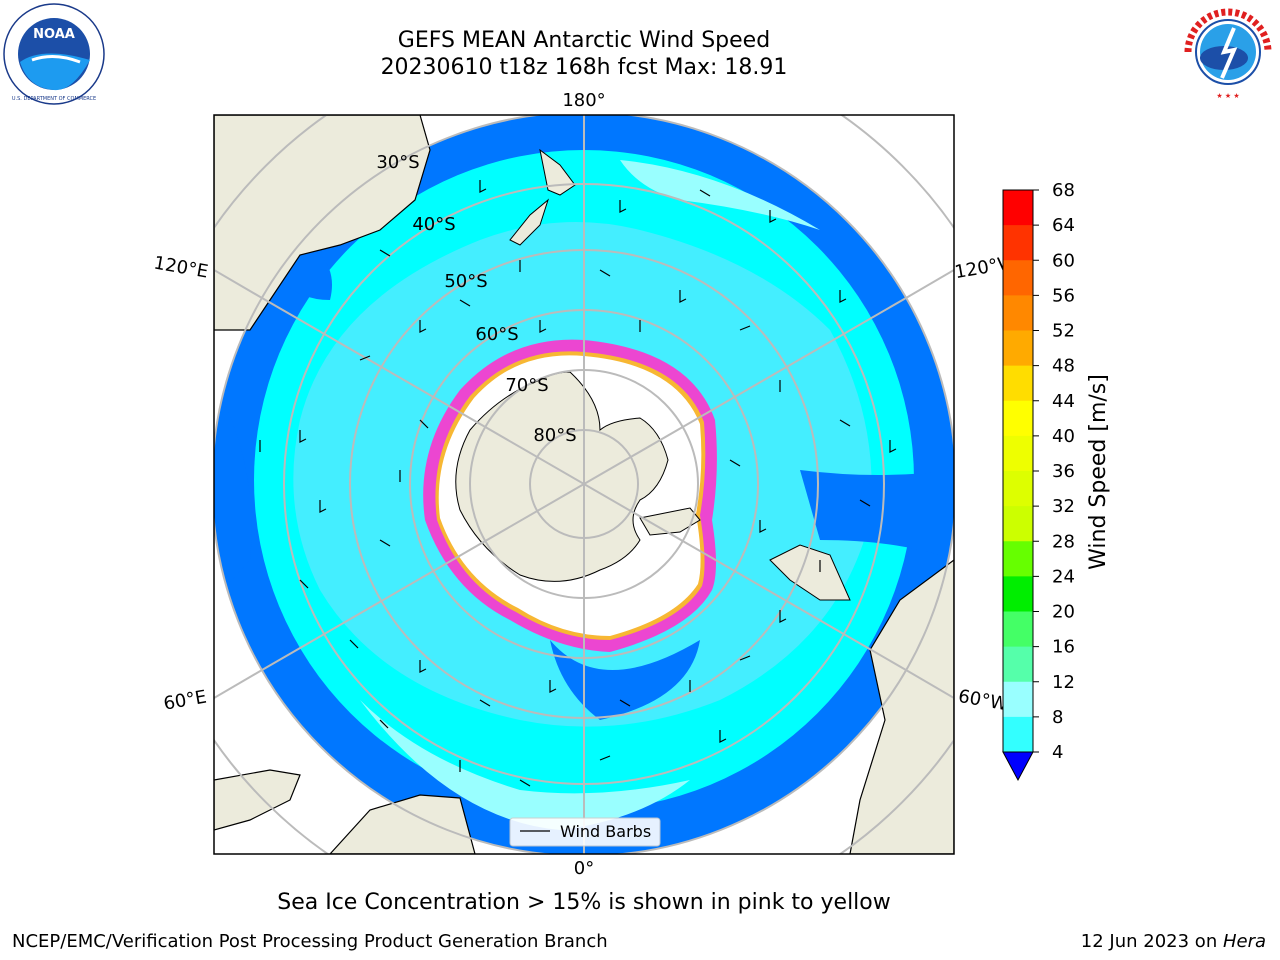  I want to click on lon-label-lower-left: 60°E, so click(185, 700).